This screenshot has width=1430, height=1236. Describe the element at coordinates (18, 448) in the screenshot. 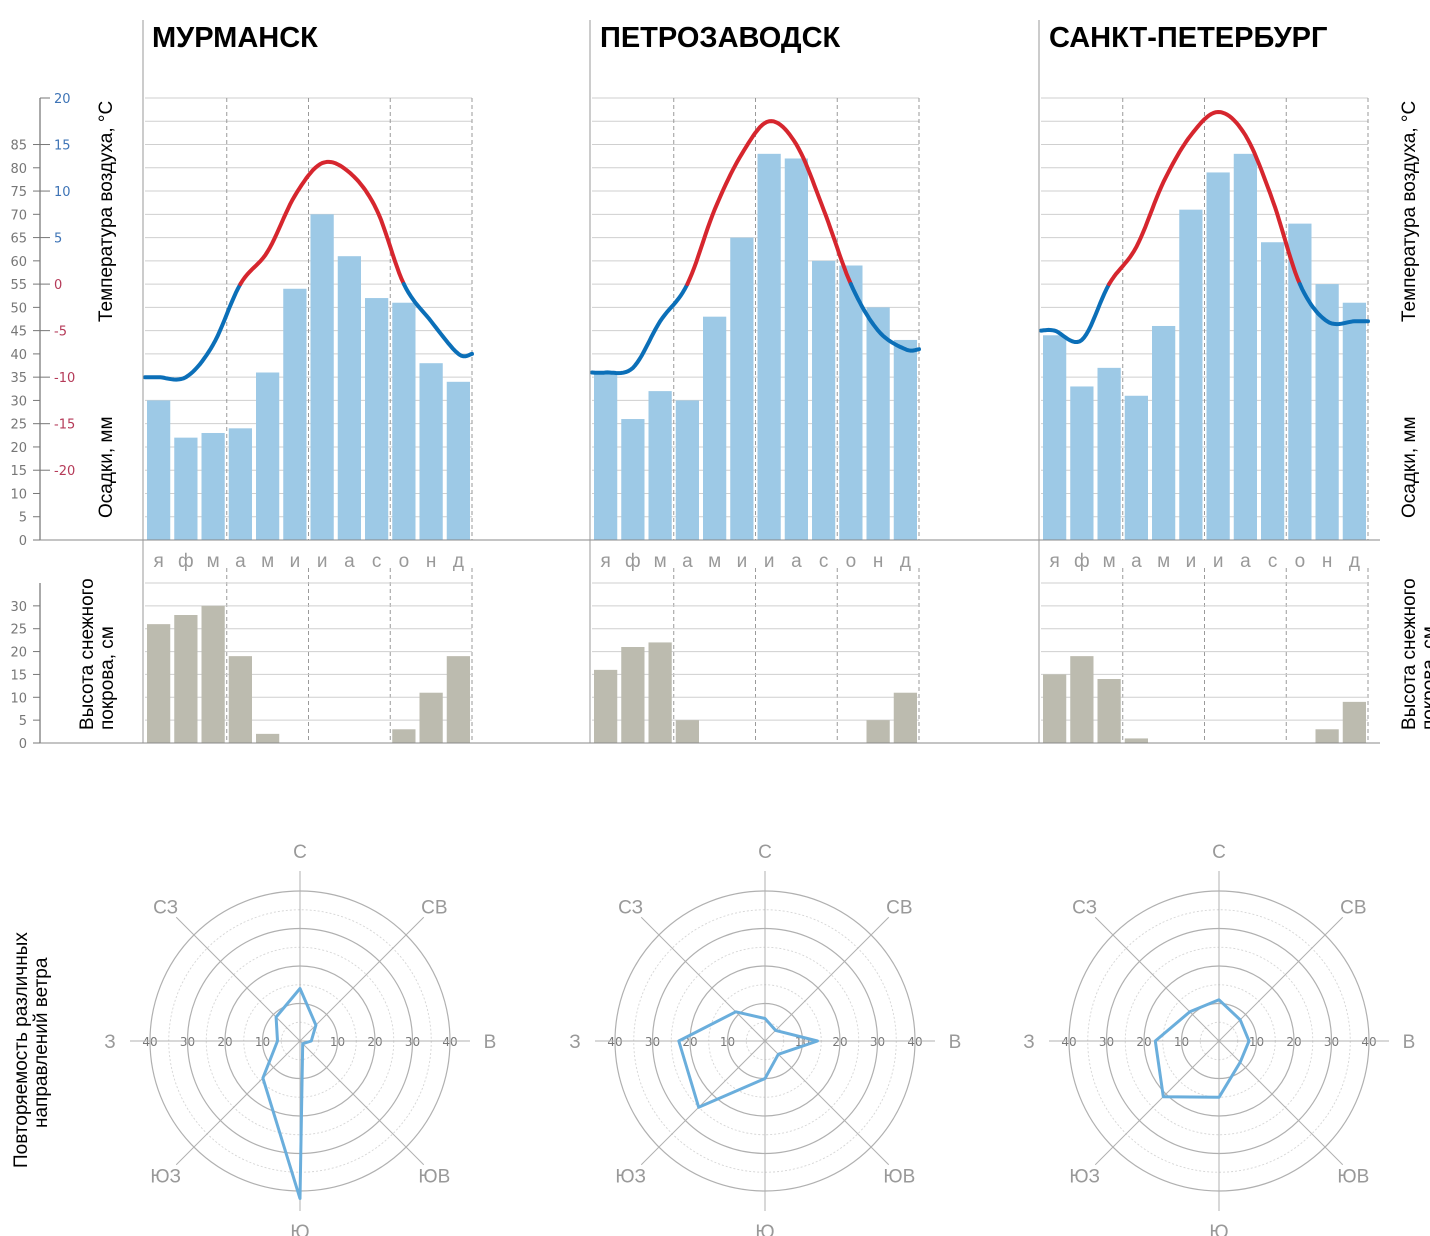

I see `precip-tick-label: 20` at that location.